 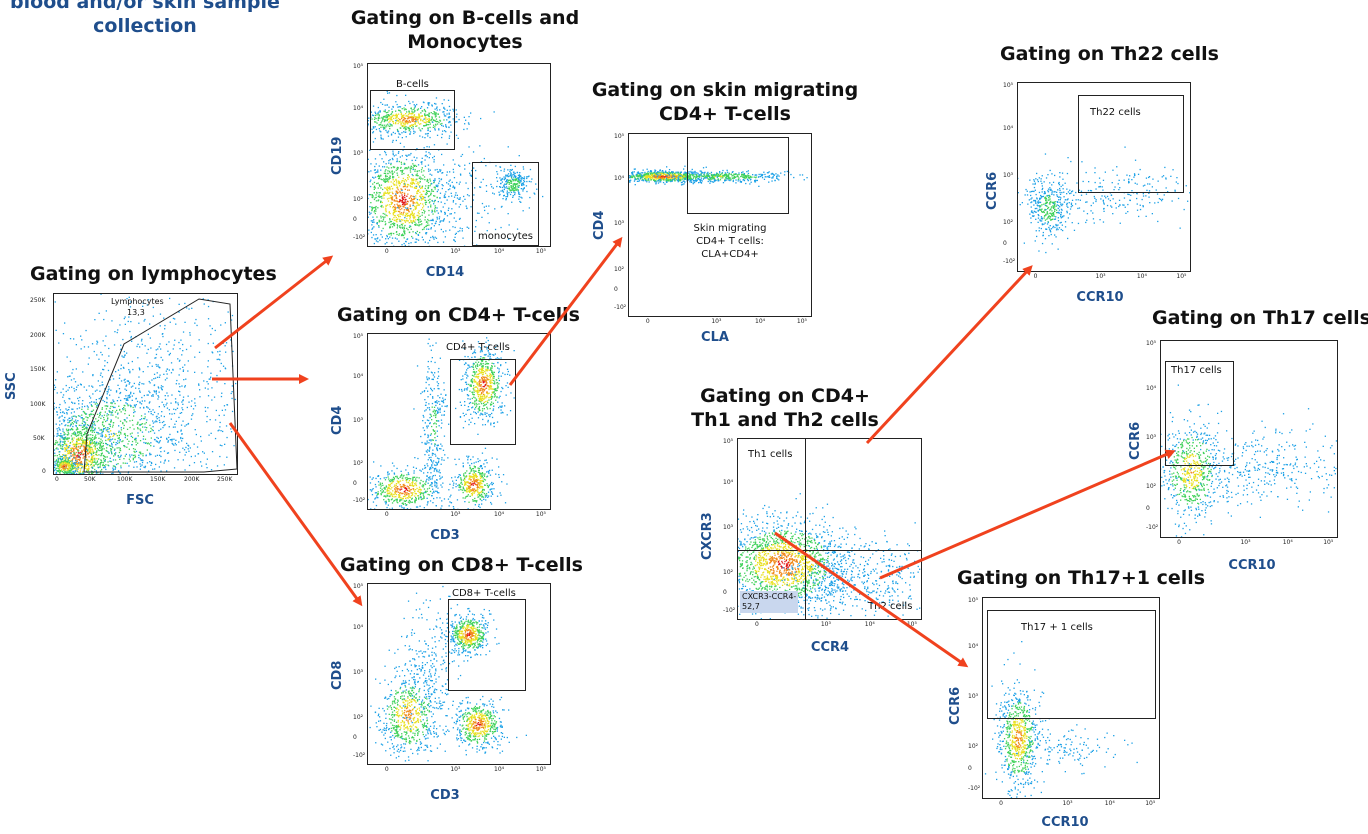 What do you see at coordinates (599, 225) in the screenshot?
I see `skin-y-label: CD4` at bounding box center [599, 225].